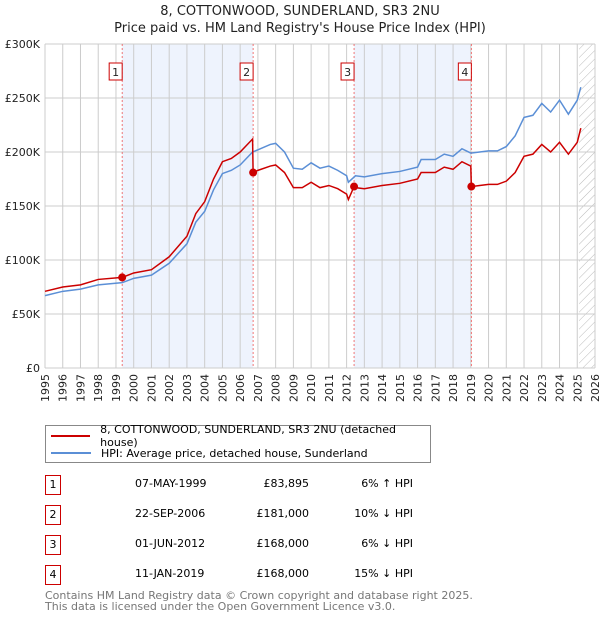 This screenshot has width=600, height=620. I want to click on y-tick-label: £300K, so click(23, 44).